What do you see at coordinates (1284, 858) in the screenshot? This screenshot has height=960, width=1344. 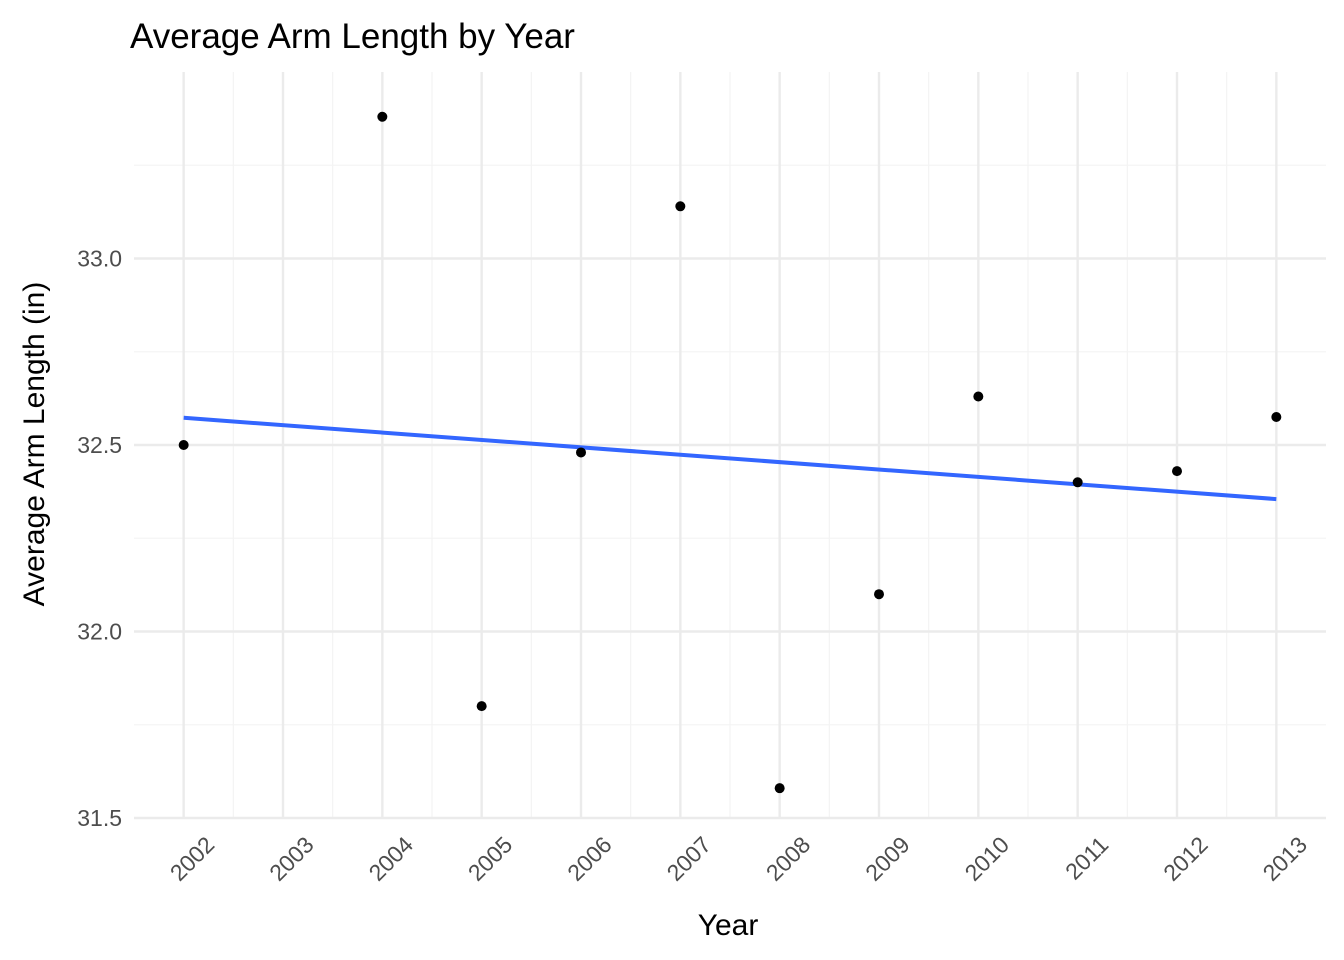 I see `x-tick-label: 2013` at bounding box center [1284, 858].